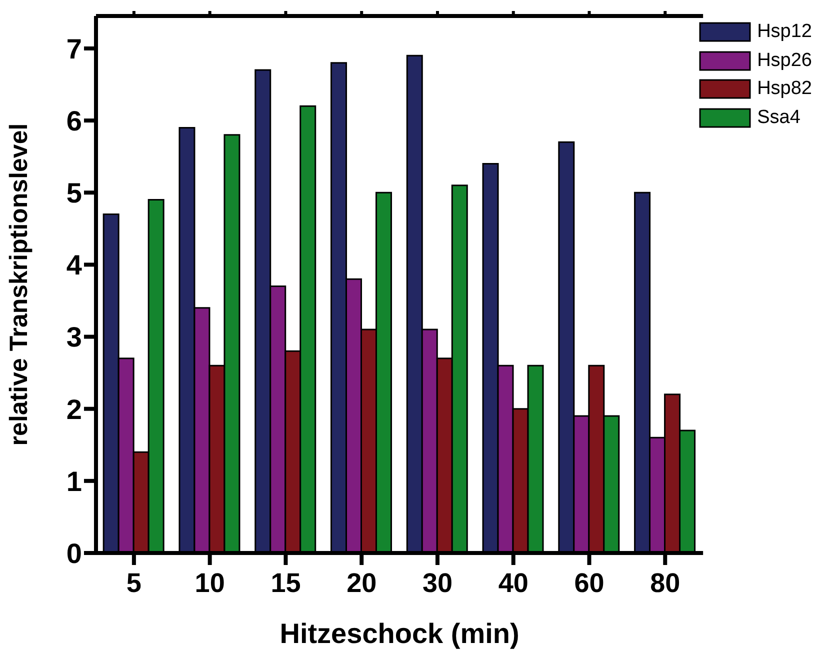 The height and width of the screenshot is (666, 816). What do you see at coordinates (18, 284) in the screenshot?
I see `y-axis-title: relative Transkriptionslevel` at bounding box center [18, 284].